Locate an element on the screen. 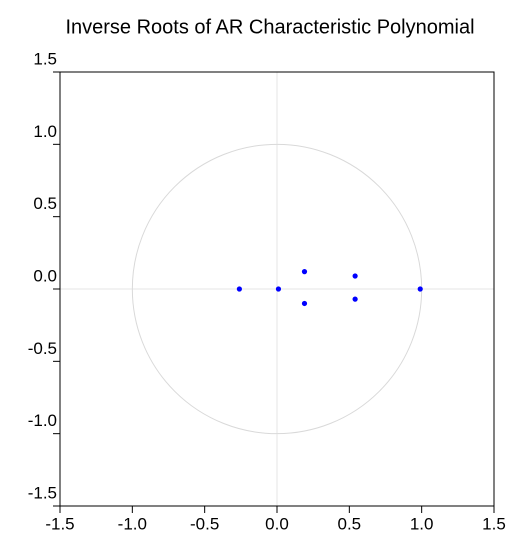  y-tick-label: -1.0 is located at coordinates (42, 420).